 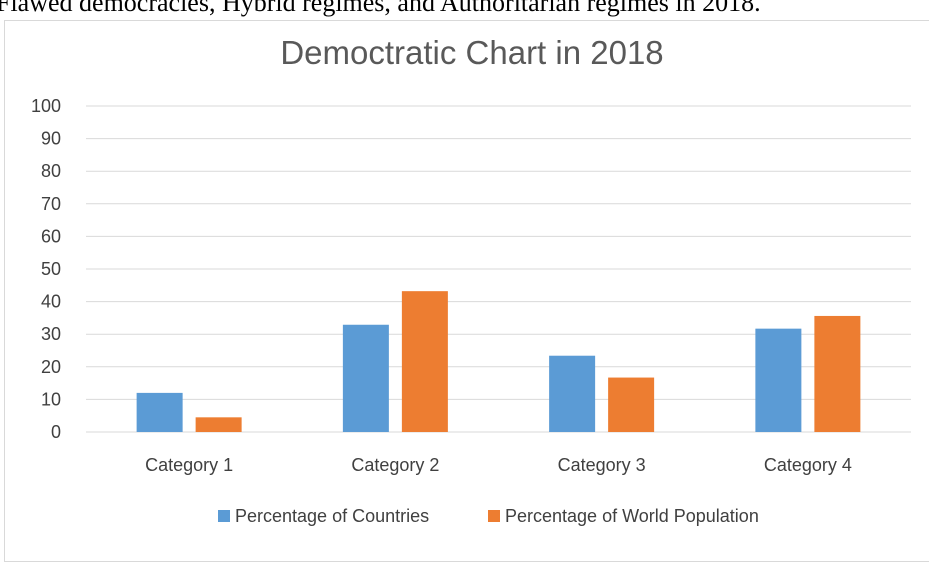 I want to click on y-tick-label: 100, so click(x=46, y=106).